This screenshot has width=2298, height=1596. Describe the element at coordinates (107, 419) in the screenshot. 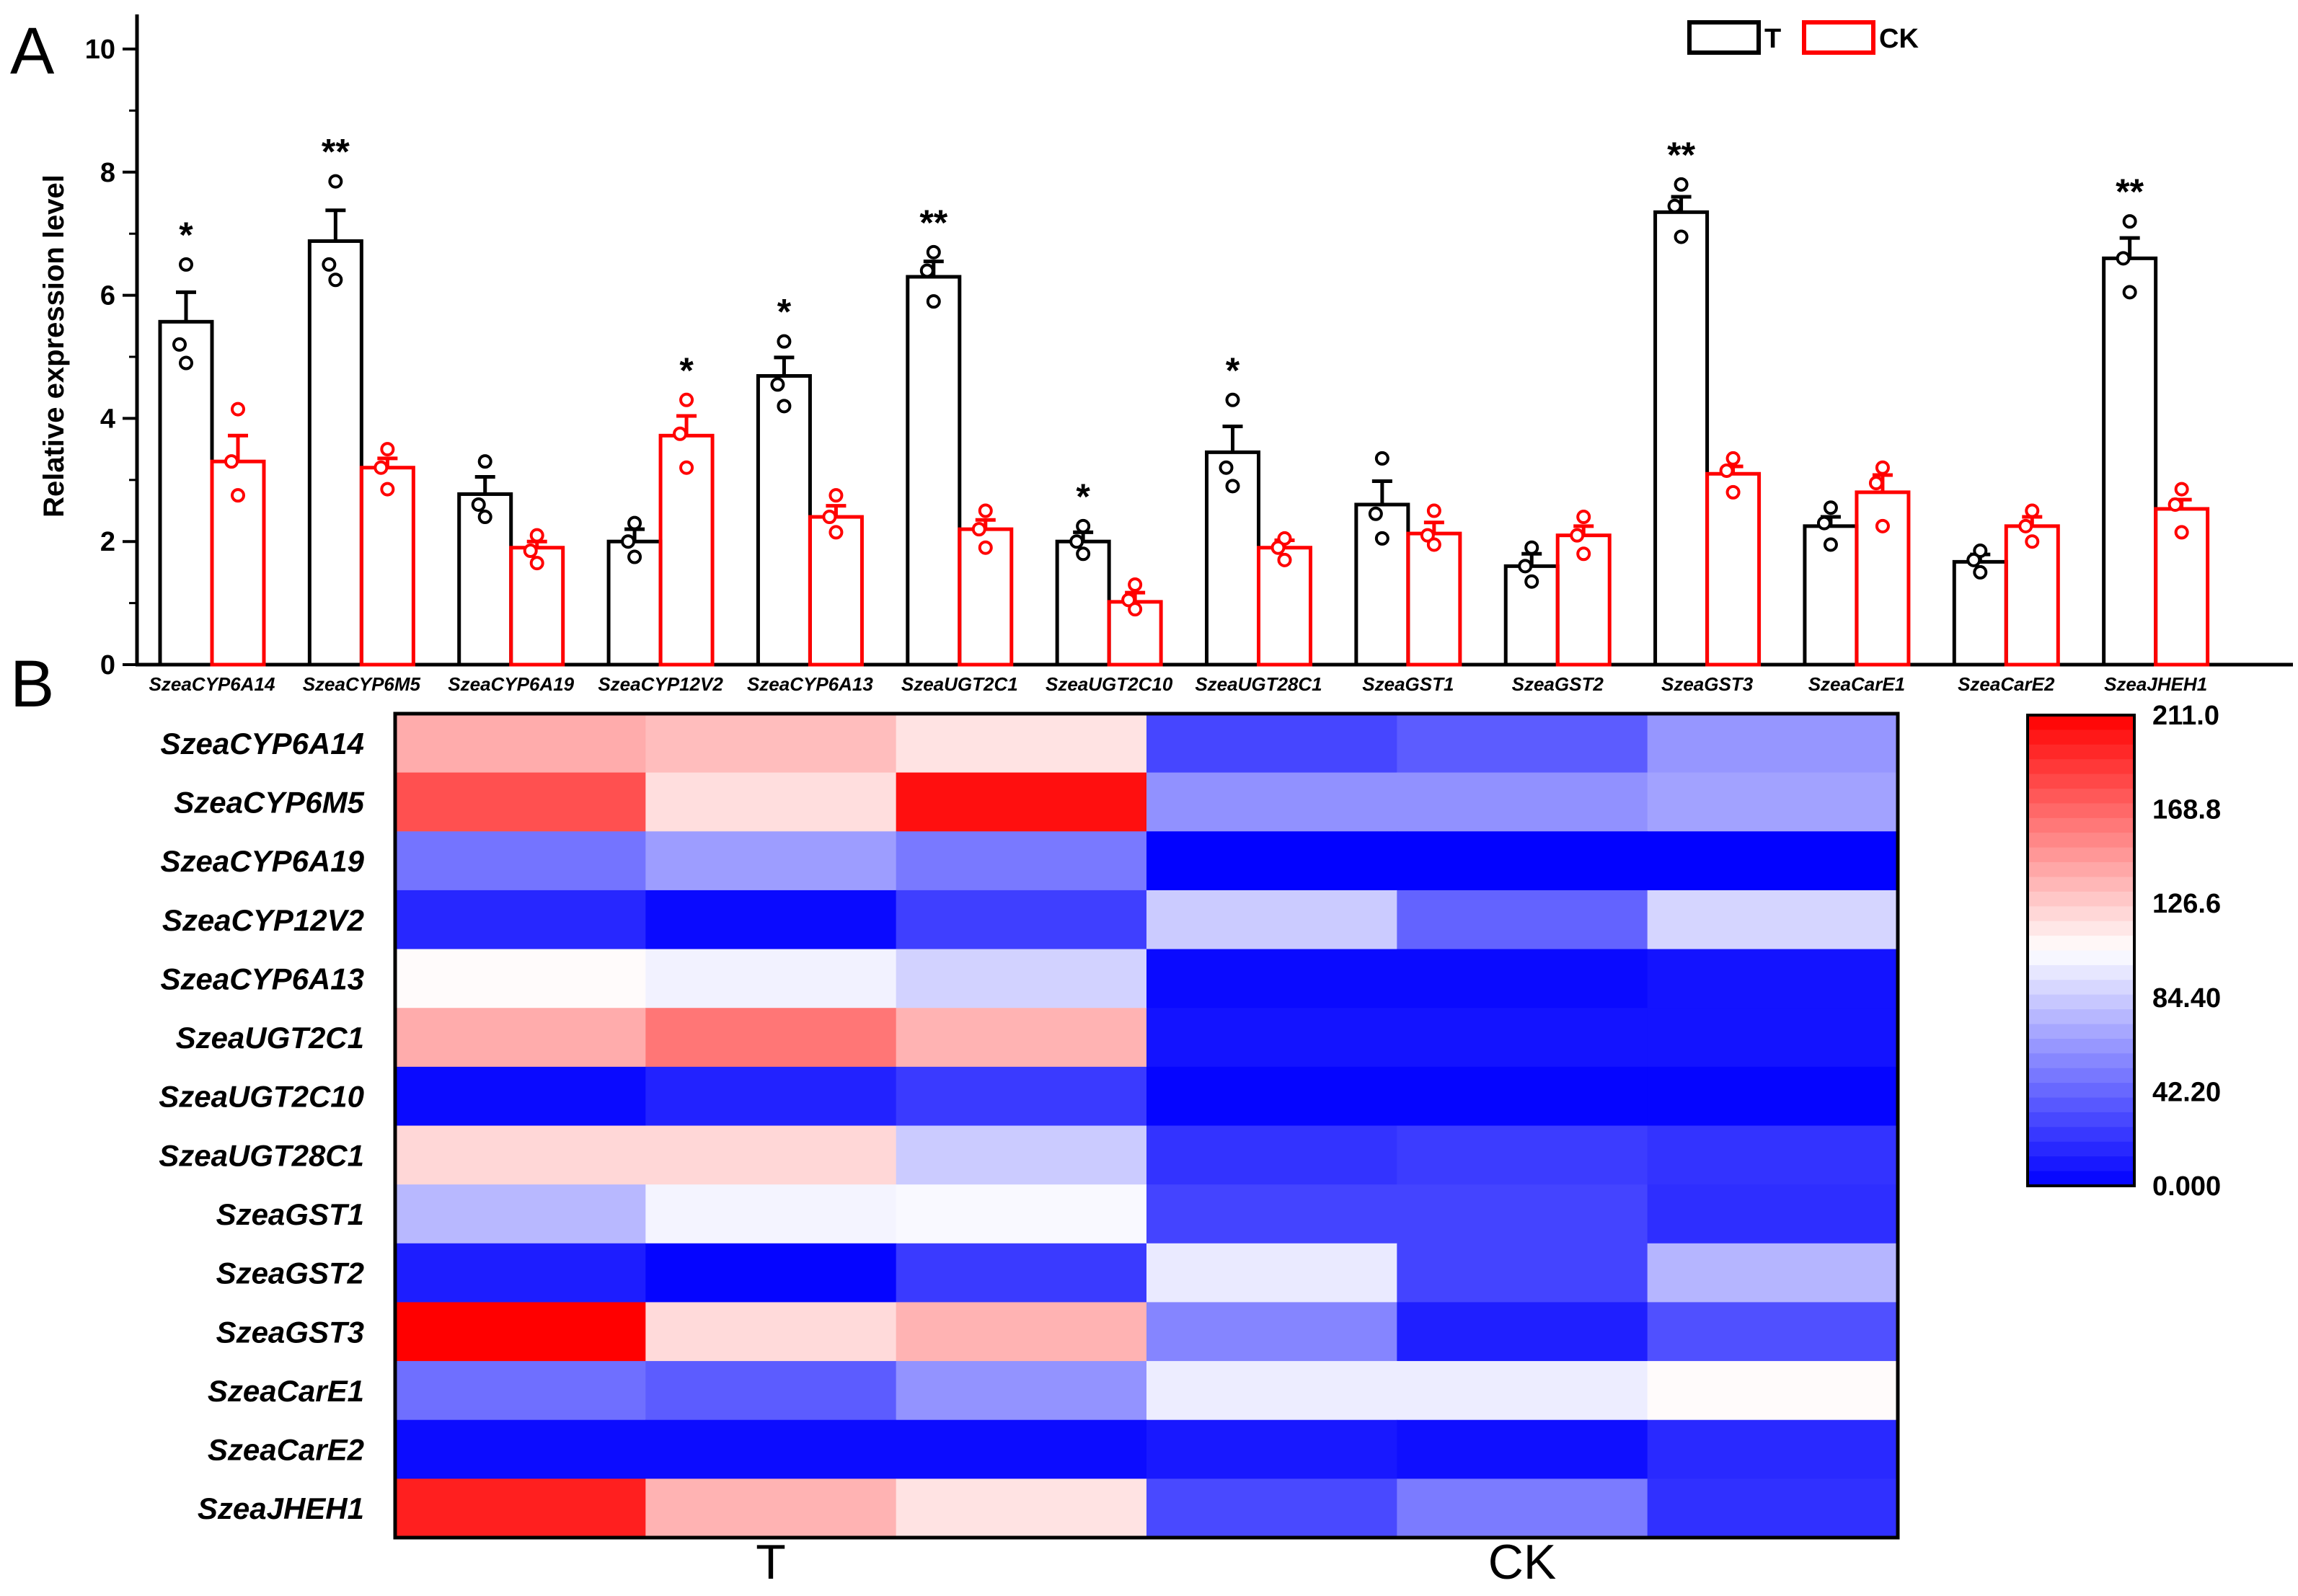

I see `y-tick-label: 4` at that location.